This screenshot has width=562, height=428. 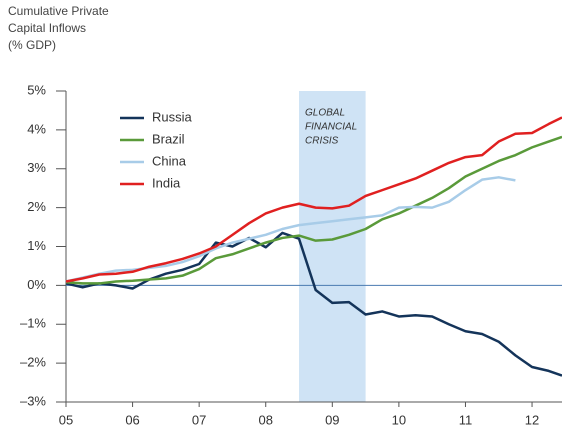 I want to click on legend-label: Brazil, so click(x=168, y=138).